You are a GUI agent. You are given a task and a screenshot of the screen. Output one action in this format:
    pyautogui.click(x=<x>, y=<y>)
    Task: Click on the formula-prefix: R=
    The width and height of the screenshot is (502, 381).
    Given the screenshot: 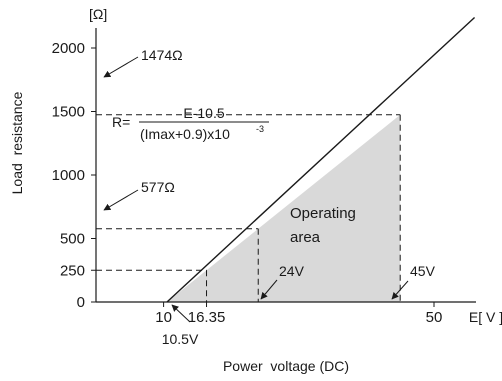 What is the action you would take?
    pyautogui.click(x=121, y=122)
    